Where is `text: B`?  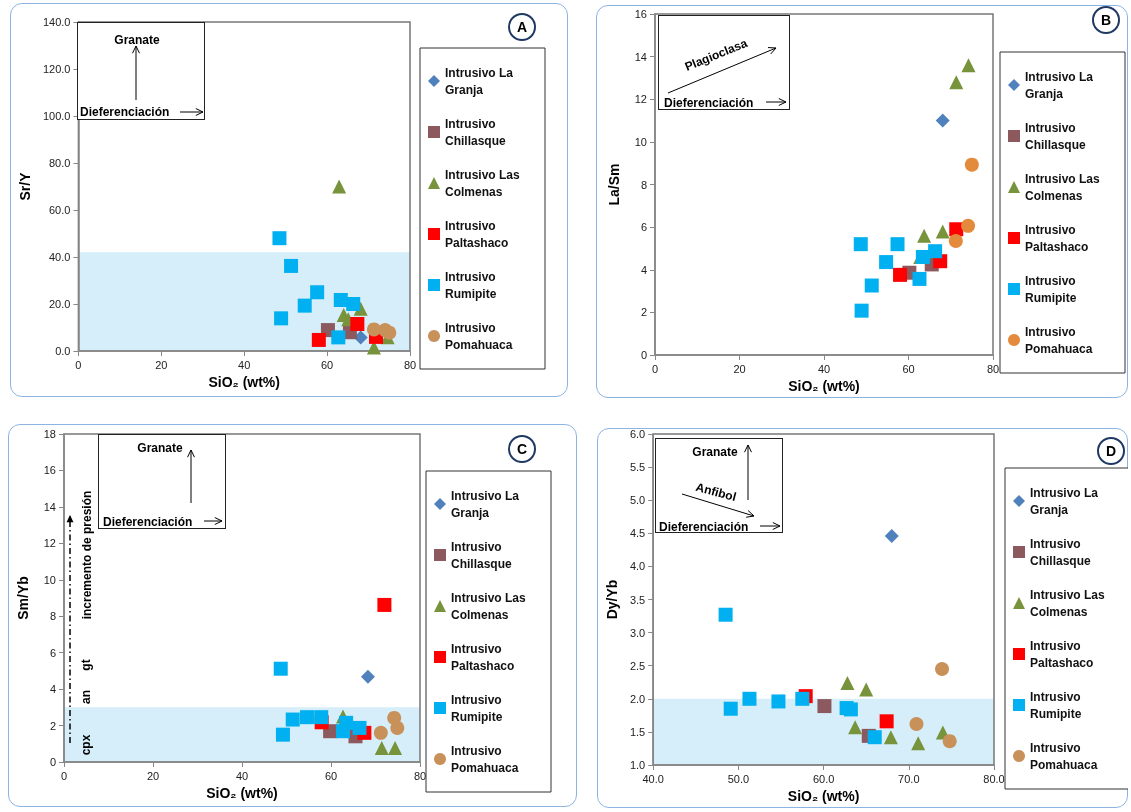 text: B is located at coordinates (1106, 20).